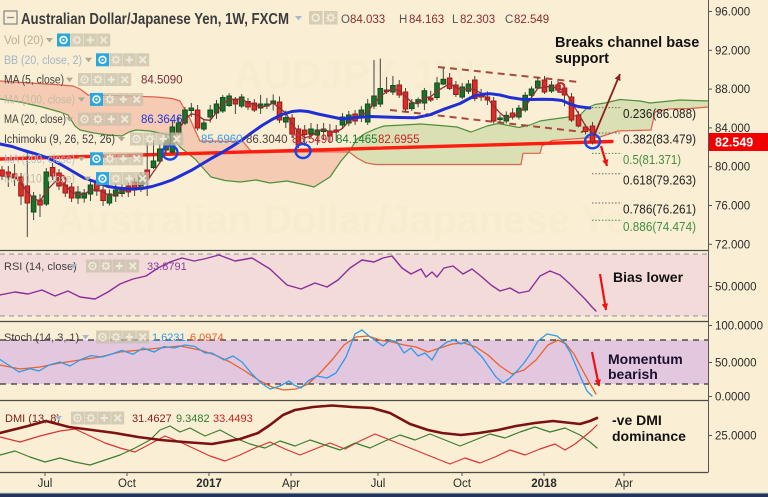 The height and width of the screenshot is (497, 768). Describe the element at coordinates (645, 359) in the screenshot. I see `svg-text: Momentum` at that location.